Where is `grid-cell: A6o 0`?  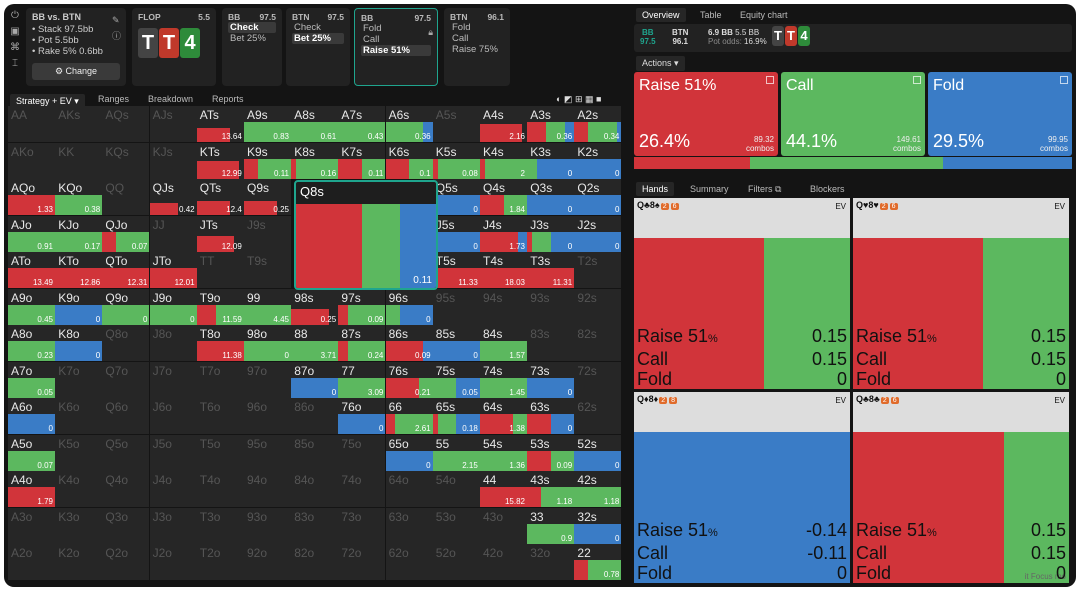
grid-cell: A6o 0 is located at coordinates (31, 416).